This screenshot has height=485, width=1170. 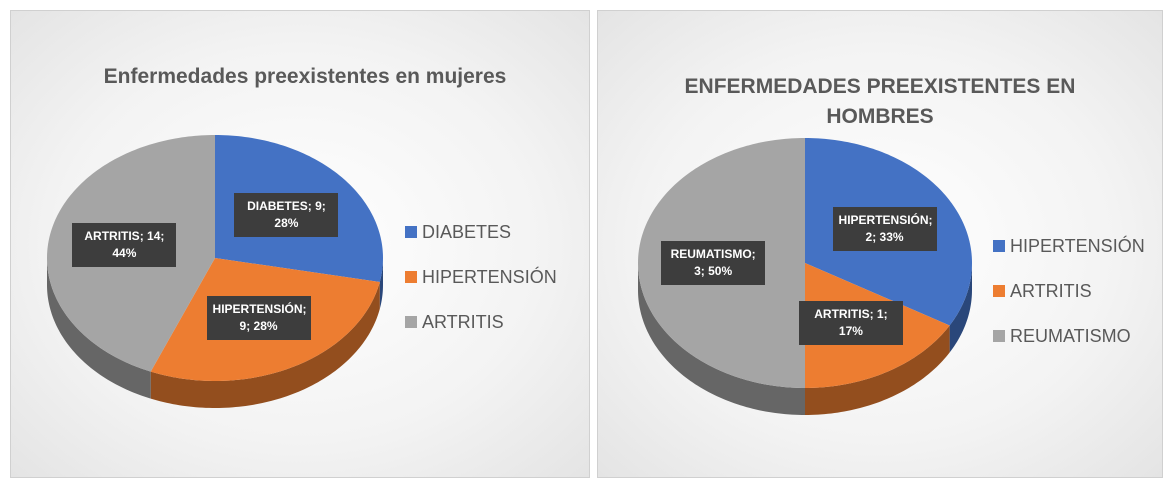 I want to click on data-label: ARTRITIS; 1; 17%, so click(x=850, y=322).